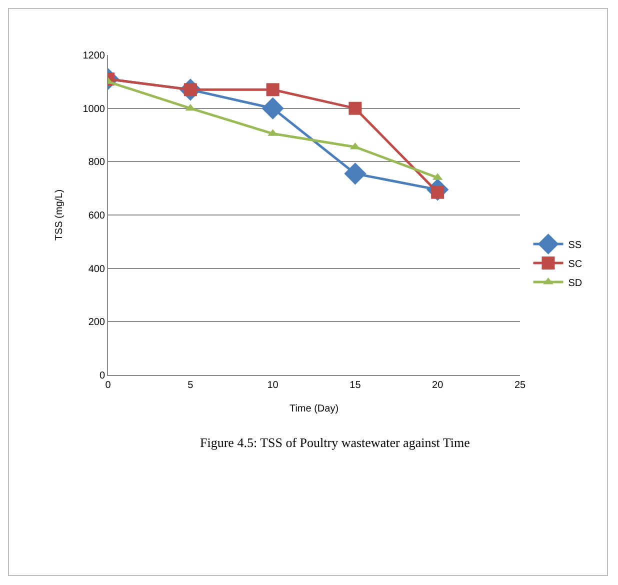  What do you see at coordinates (438, 385) in the screenshot?
I see `x-tick-label: 20` at bounding box center [438, 385].